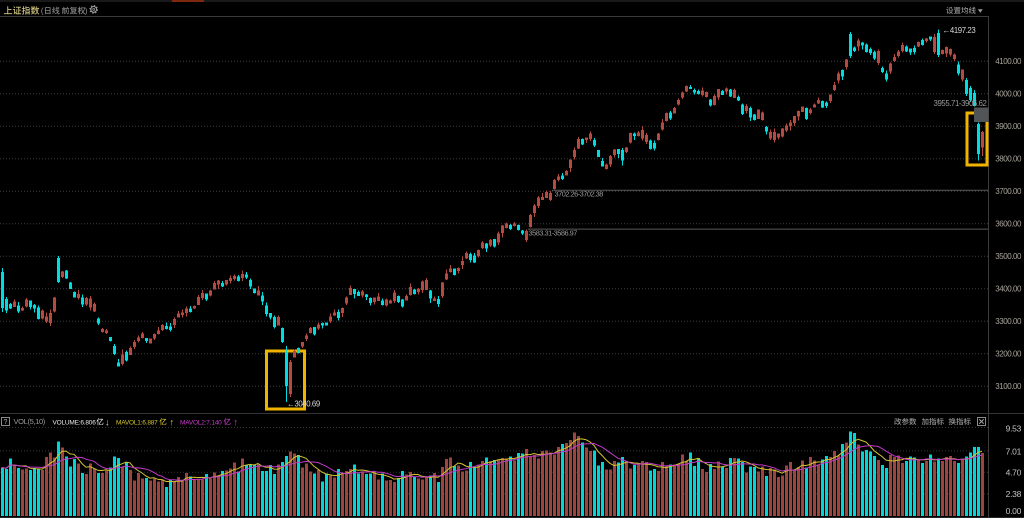 The height and width of the screenshot is (518, 1024). What do you see at coordinates (1008, 354) in the screenshot?
I see `svg-text: 3200.00` at bounding box center [1008, 354].